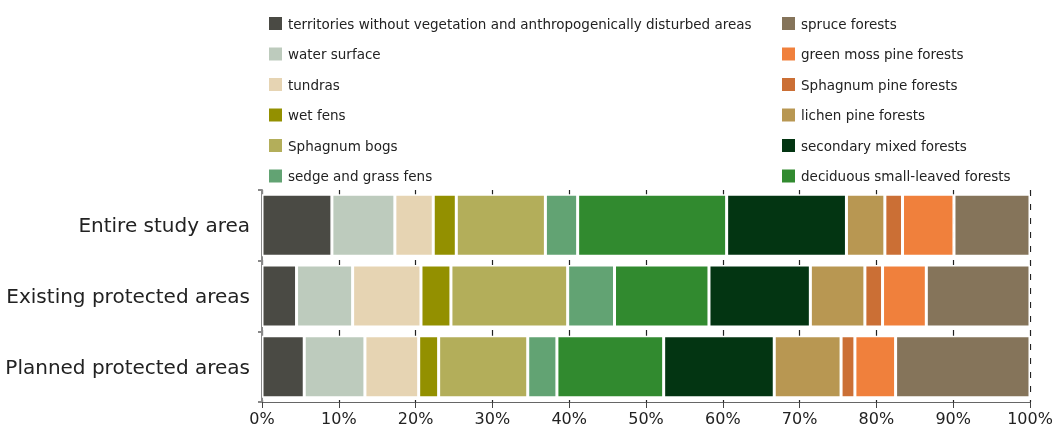 This screenshot has width=1062, height=446. What do you see at coordinates (127, 366) in the screenshot?
I see `y-tick-label: Planned protected areas` at bounding box center [127, 366].